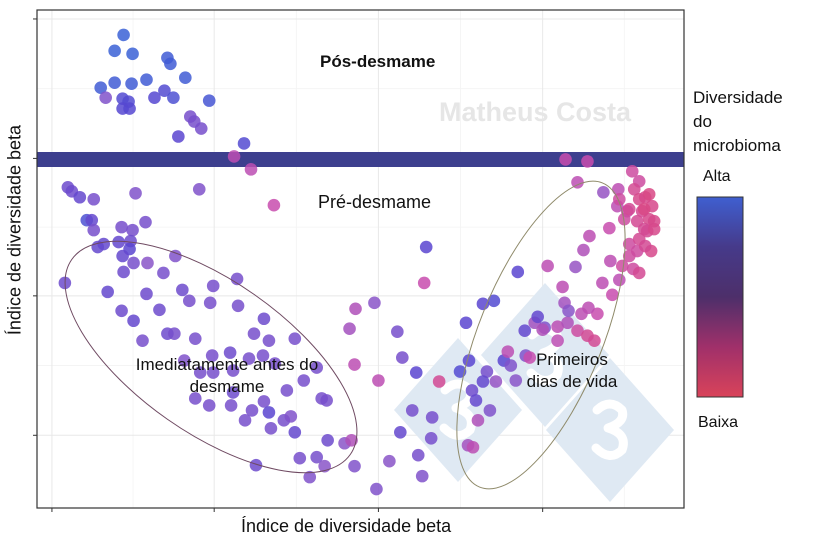 The width and height of the screenshot is (820, 548). What do you see at coordinates (720, 297) in the screenshot?
I see `colorbar` at bounding box center [720, 297].